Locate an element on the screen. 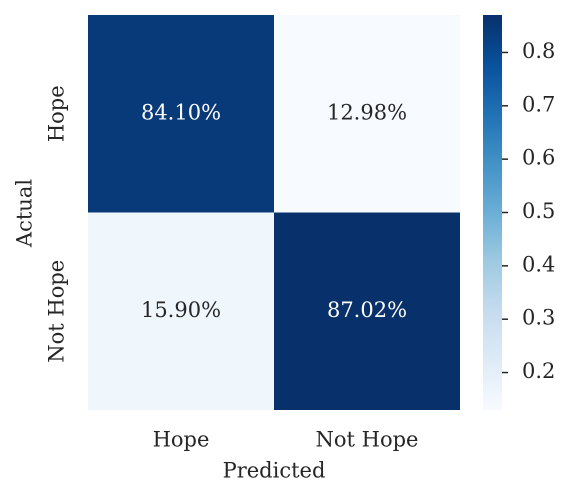 Image resolution: width=574 pixels, height=499 pixels. x-axis-label: Predicted is located at coordinates (274, 471).